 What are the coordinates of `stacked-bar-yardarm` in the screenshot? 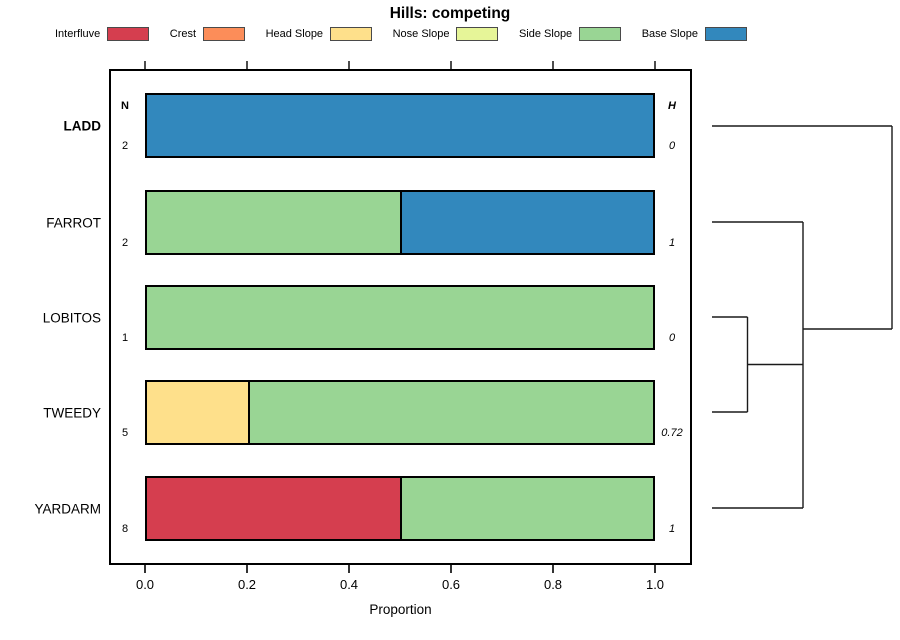 It's located at (400, 508).